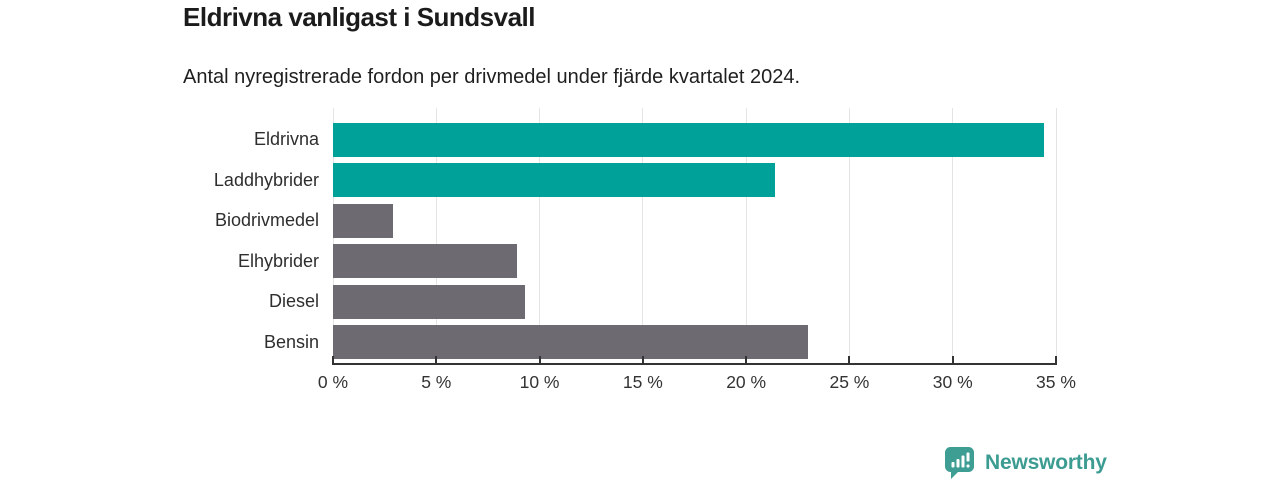 Image resolution: width=1280 pixels, height=480 pixels. What do you see at coordinates (266, 179) in the screenshot?
I see `category-label-laddhybrider: Laddhybrider` at bounding box center [266, 179].